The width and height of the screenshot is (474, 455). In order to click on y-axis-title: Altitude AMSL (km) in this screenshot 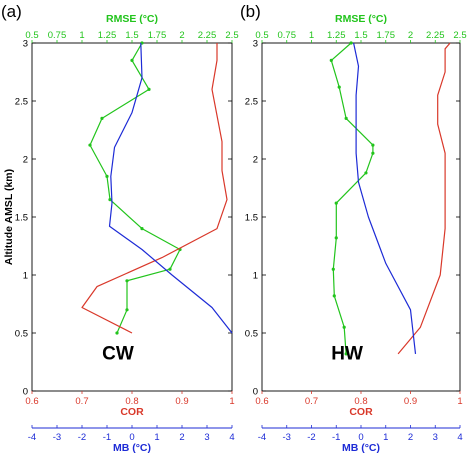, I will do `click(9, 217)`.